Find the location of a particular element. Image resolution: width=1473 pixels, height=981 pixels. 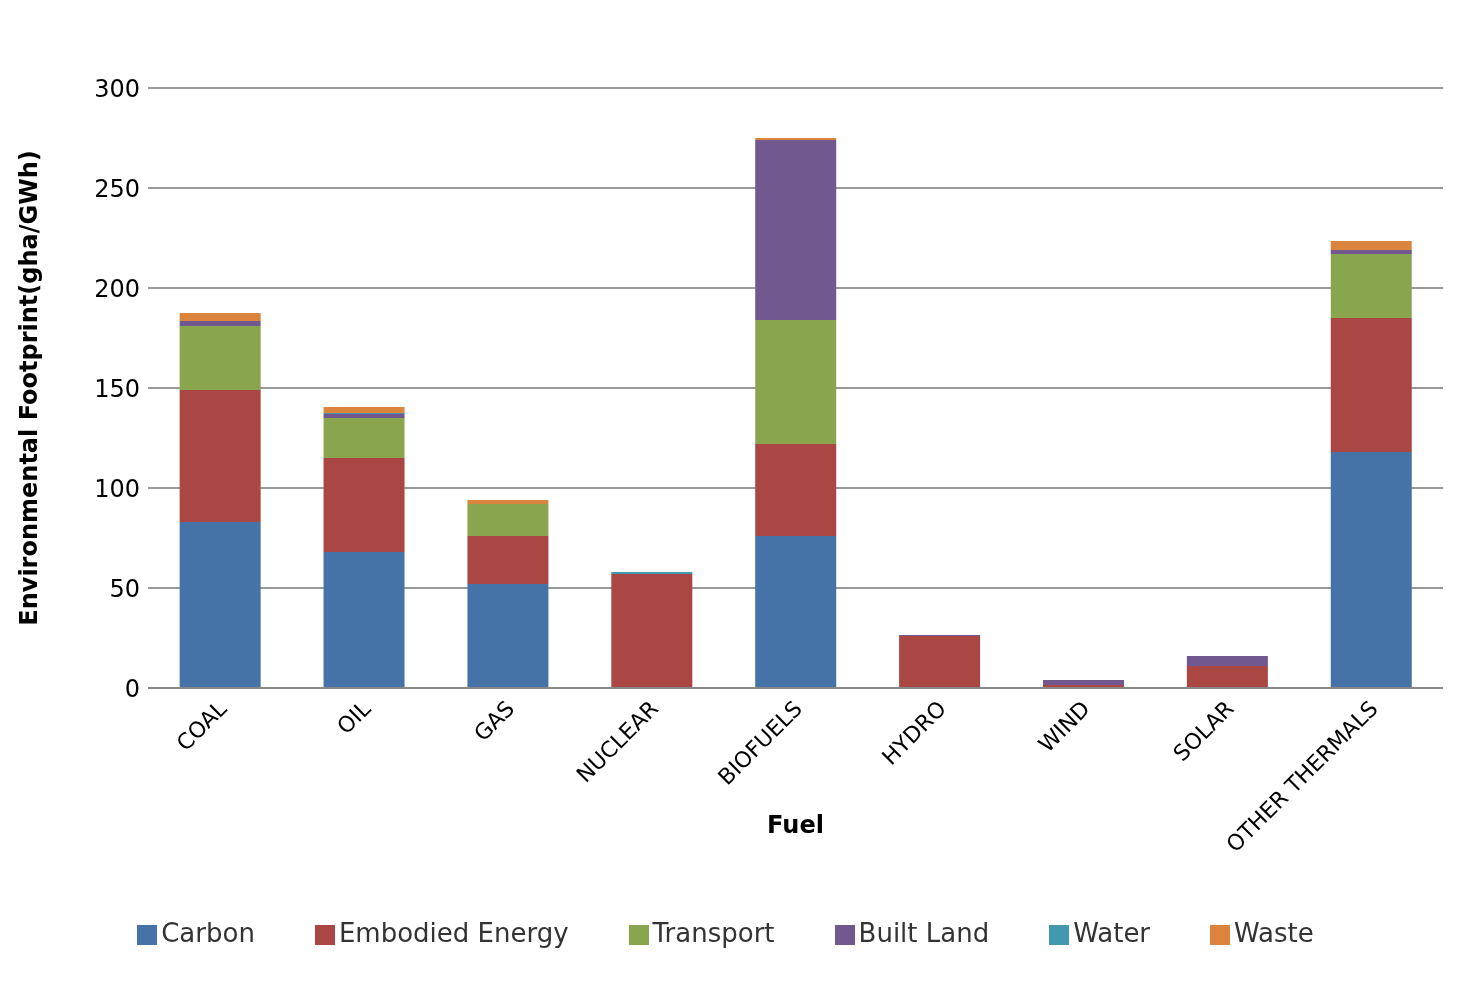

legend-label: Water is located at coordinates (1112, 933).